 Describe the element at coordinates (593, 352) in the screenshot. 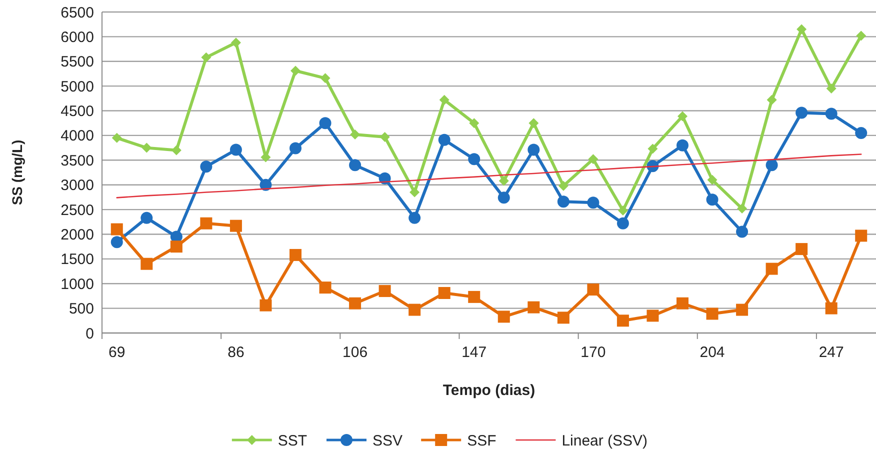

I see `x-tick-label: 170` at that location.